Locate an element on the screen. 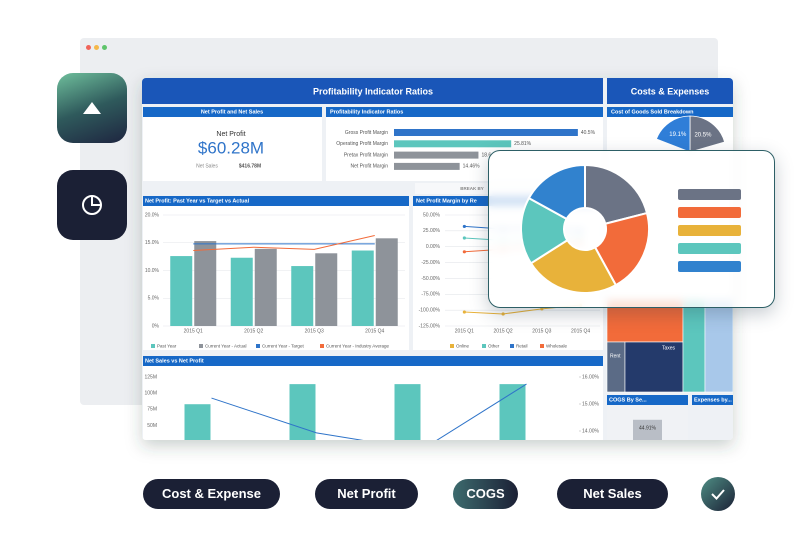 Image resolution: width=800 pixels, height=550 pixels. legend-label: Past Year is located at coordinates (167, 346).